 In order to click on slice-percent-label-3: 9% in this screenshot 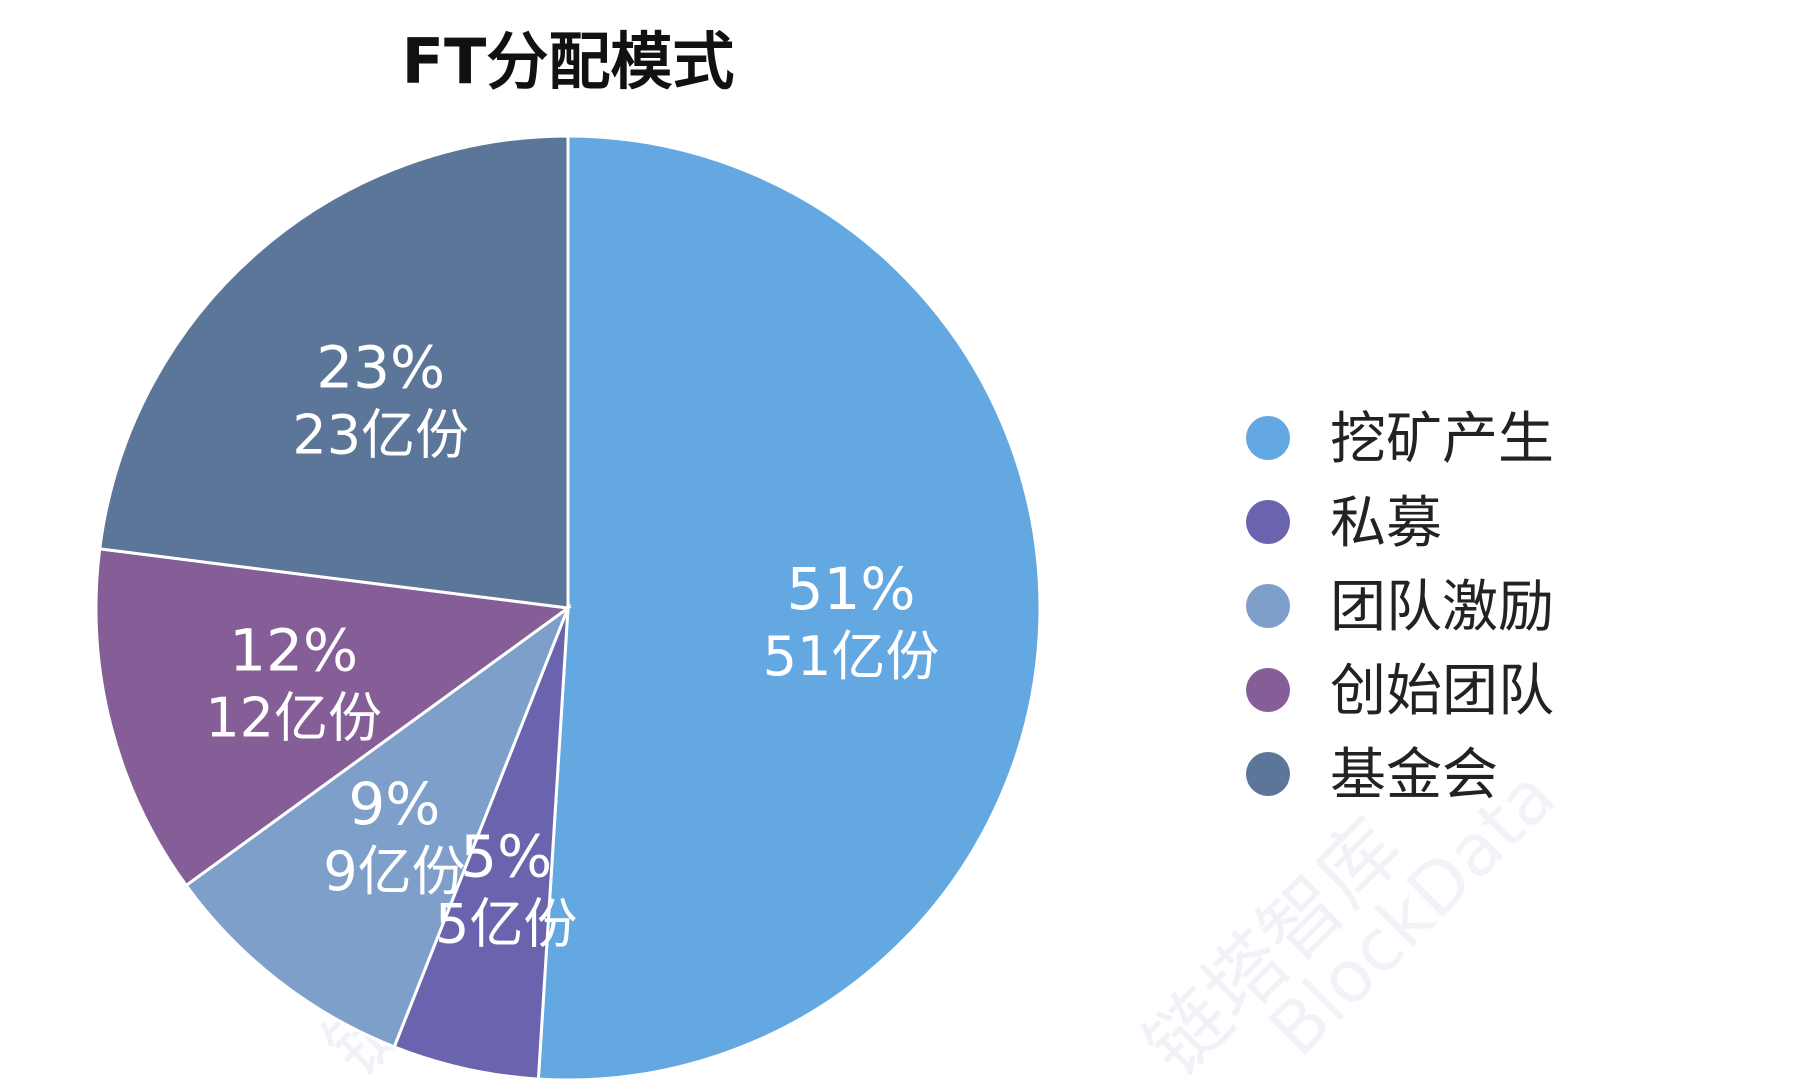, I will do `click(394, 804)`.